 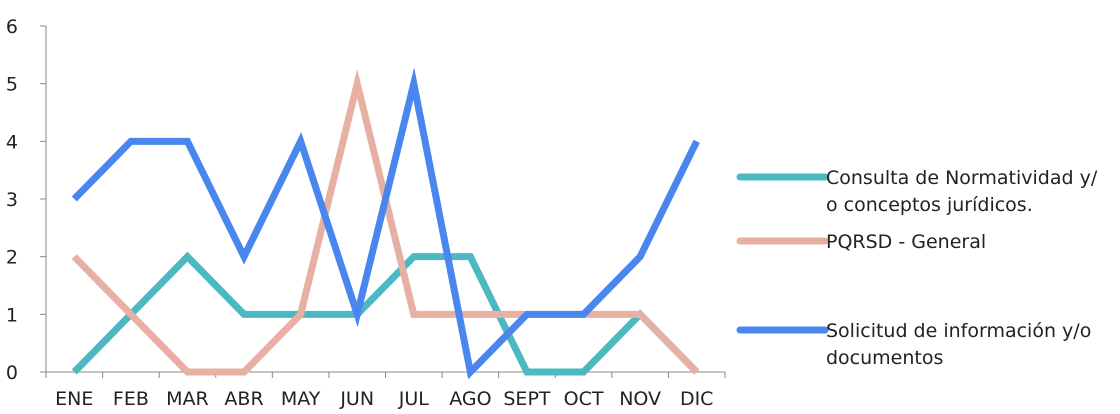 I want to click on legend-label-2: Solicitud de información y/o, so click(x=958, y=331).